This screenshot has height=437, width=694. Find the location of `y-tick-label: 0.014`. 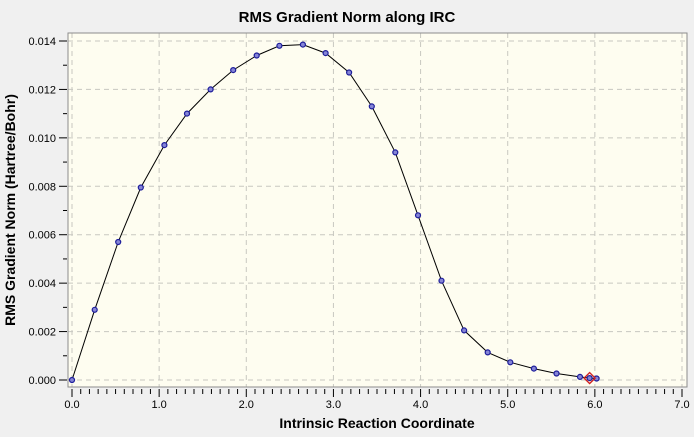

y-tick-label: 0.014 is located at coordinates (42, 42).